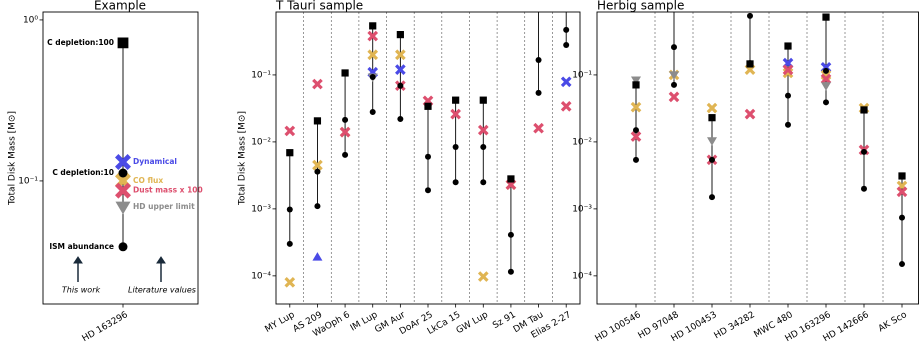 The image size is (919, 346). Describe the element at coordinates (30, 20) in the screenshot. I see `y-tick-label: 10⁰` at that location.